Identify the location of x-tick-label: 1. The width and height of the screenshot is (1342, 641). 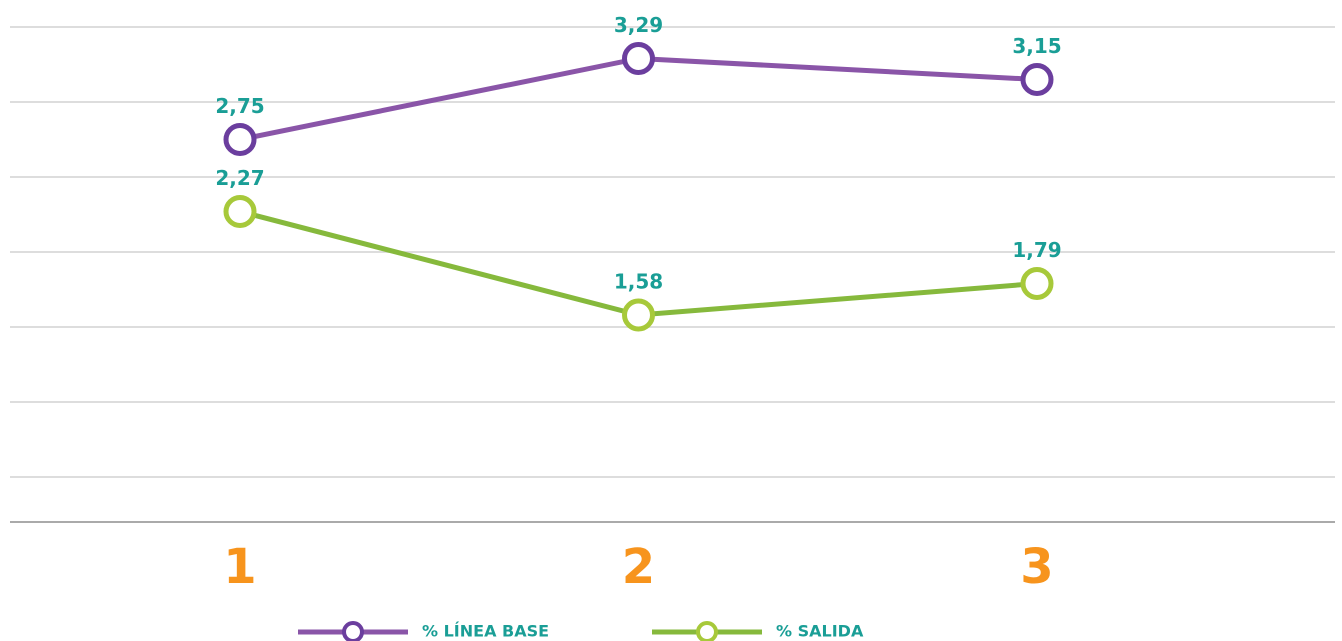
(239, 567).